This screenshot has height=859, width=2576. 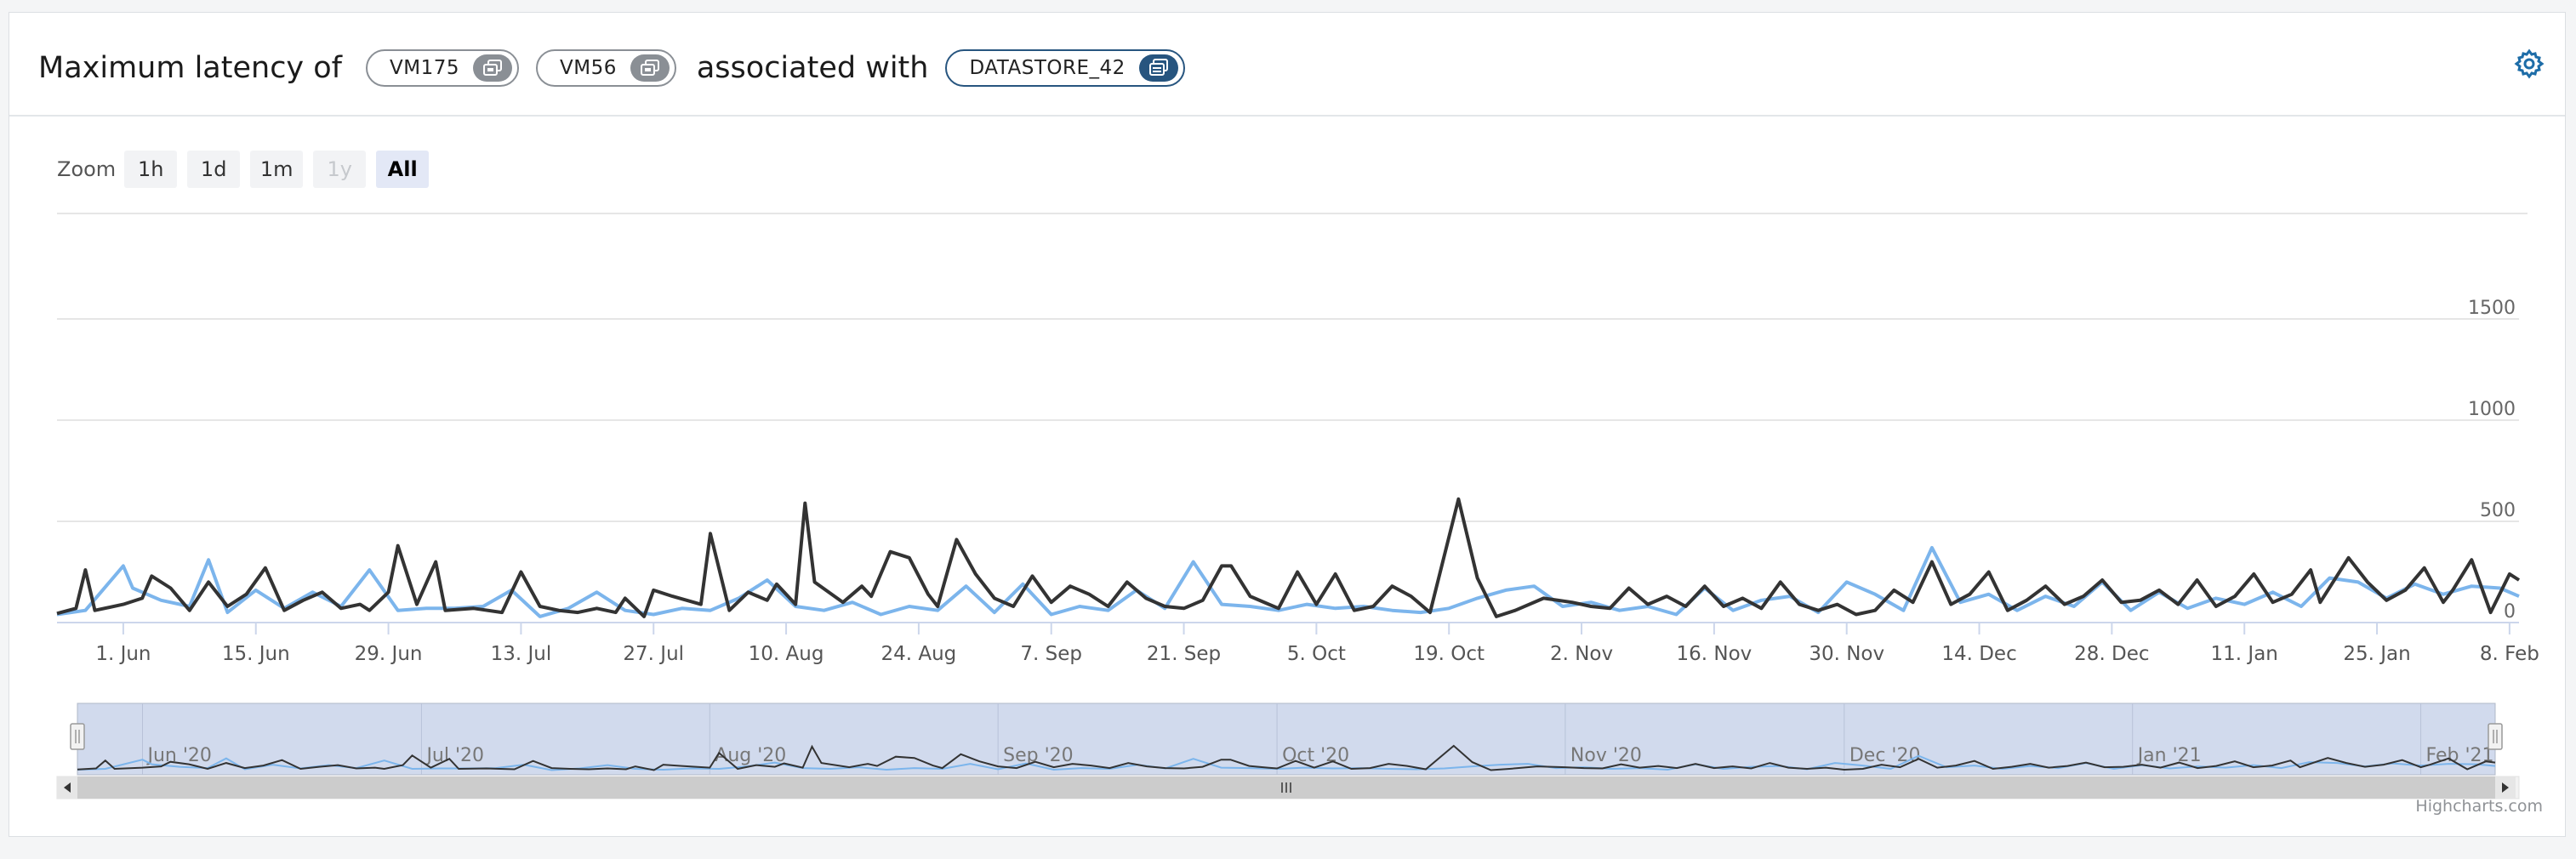 What do you see at coordinates (1286, 739) in the screenshot?
I see `navigator-selection` at bounding box center [1286, 739].